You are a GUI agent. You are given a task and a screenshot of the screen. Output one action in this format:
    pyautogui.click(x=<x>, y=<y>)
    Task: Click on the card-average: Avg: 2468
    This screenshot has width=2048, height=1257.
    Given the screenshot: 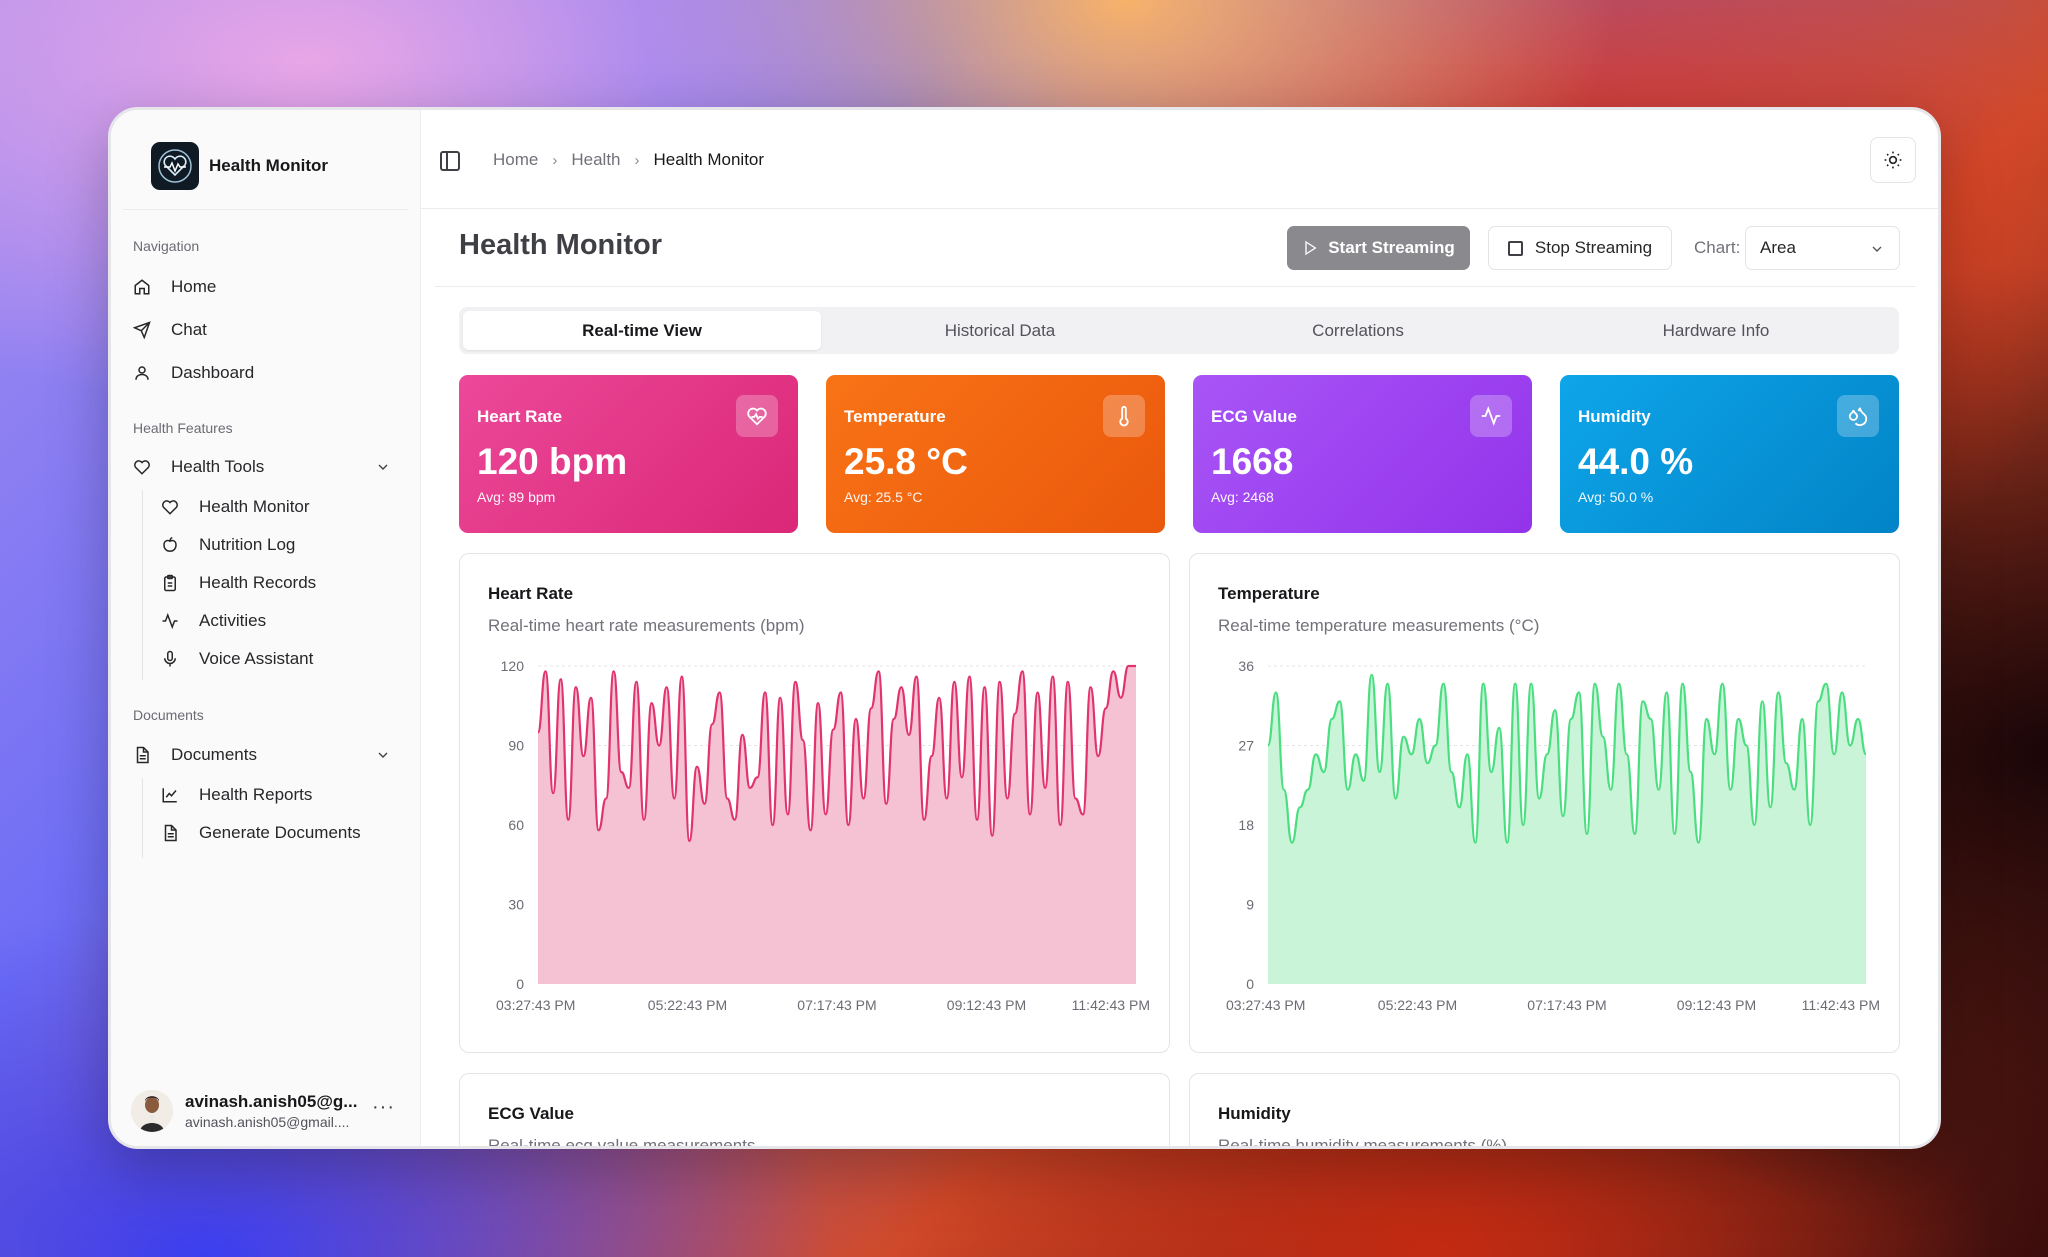 What is the action you would take?
    pyautogui.click(x=1242, y=497)
    